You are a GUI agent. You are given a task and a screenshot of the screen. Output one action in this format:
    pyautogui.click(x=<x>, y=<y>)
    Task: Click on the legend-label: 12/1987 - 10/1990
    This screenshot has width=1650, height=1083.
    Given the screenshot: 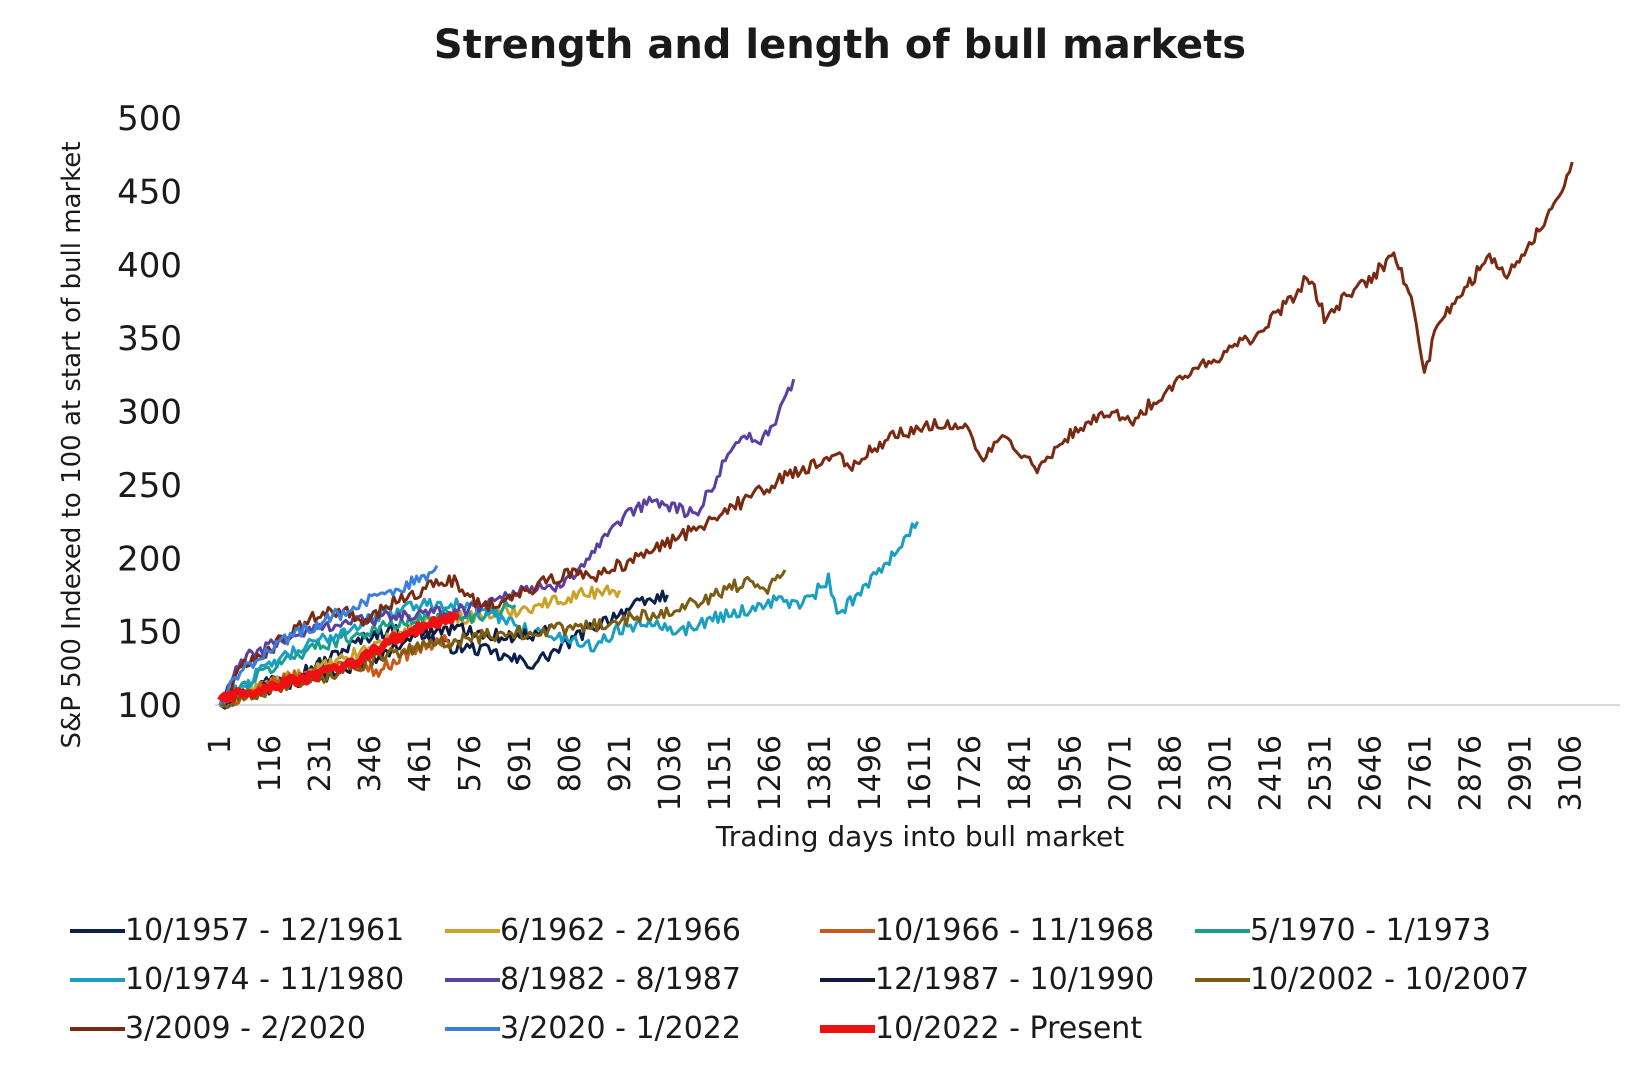 What is the action you would take?
    pyautogui.click(x=1014, y=979)
    